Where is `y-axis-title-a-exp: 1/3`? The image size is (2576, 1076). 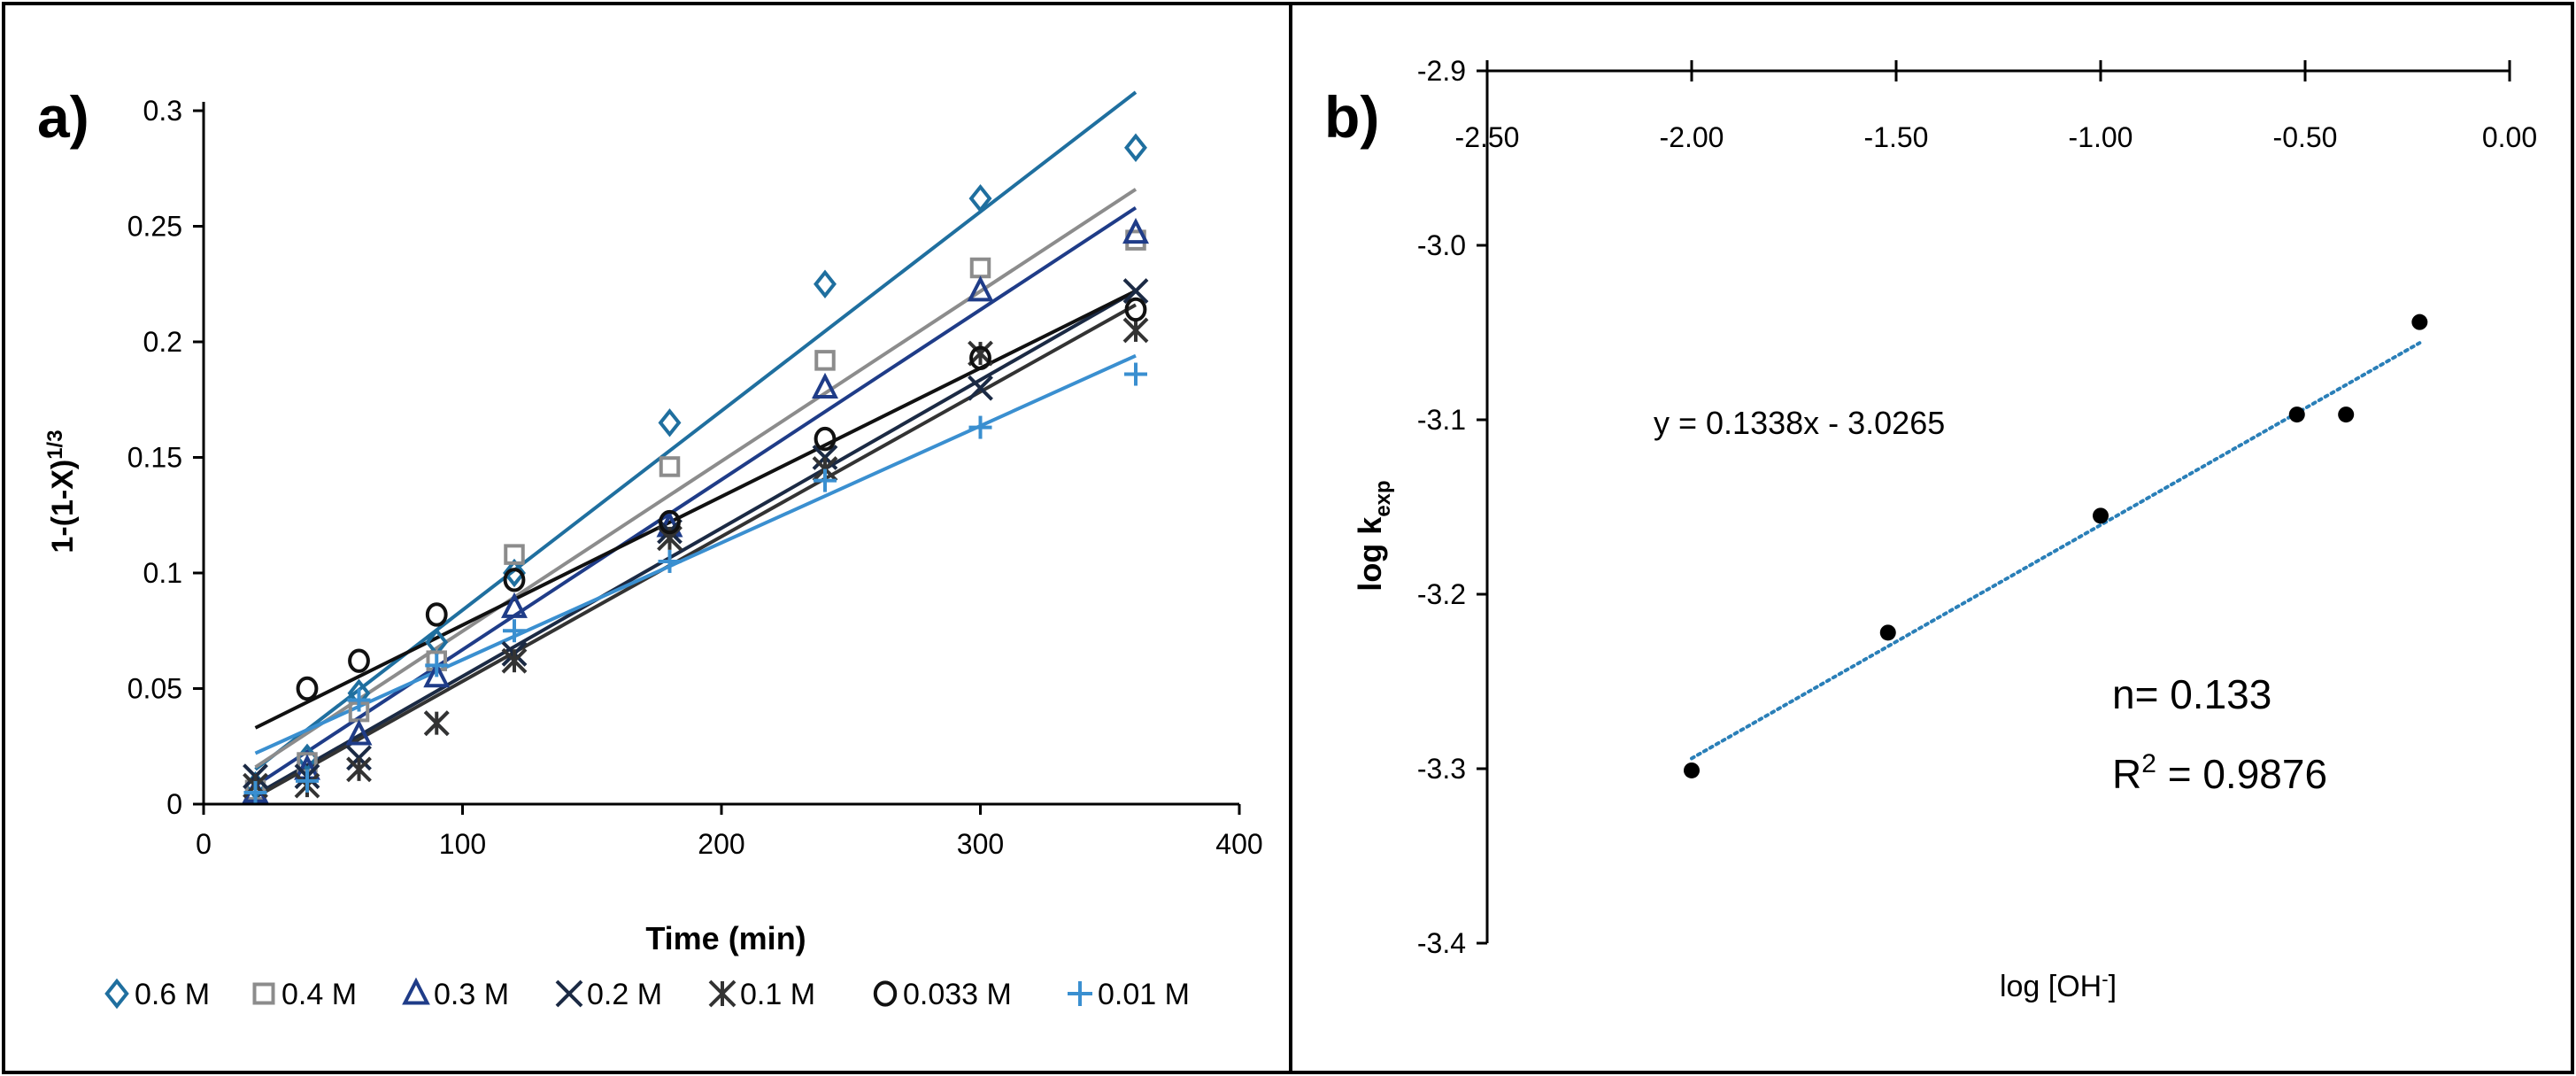 y-axis-title-a-exp: 1/3 is located at coordinates (55, 445).